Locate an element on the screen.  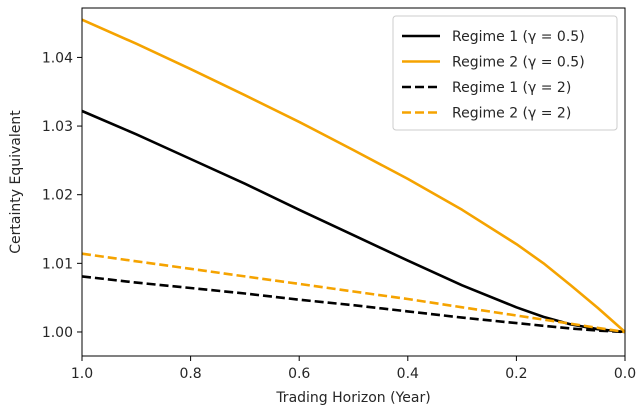
x-tick-label: 0.6 is located at coordinates (299, 374).